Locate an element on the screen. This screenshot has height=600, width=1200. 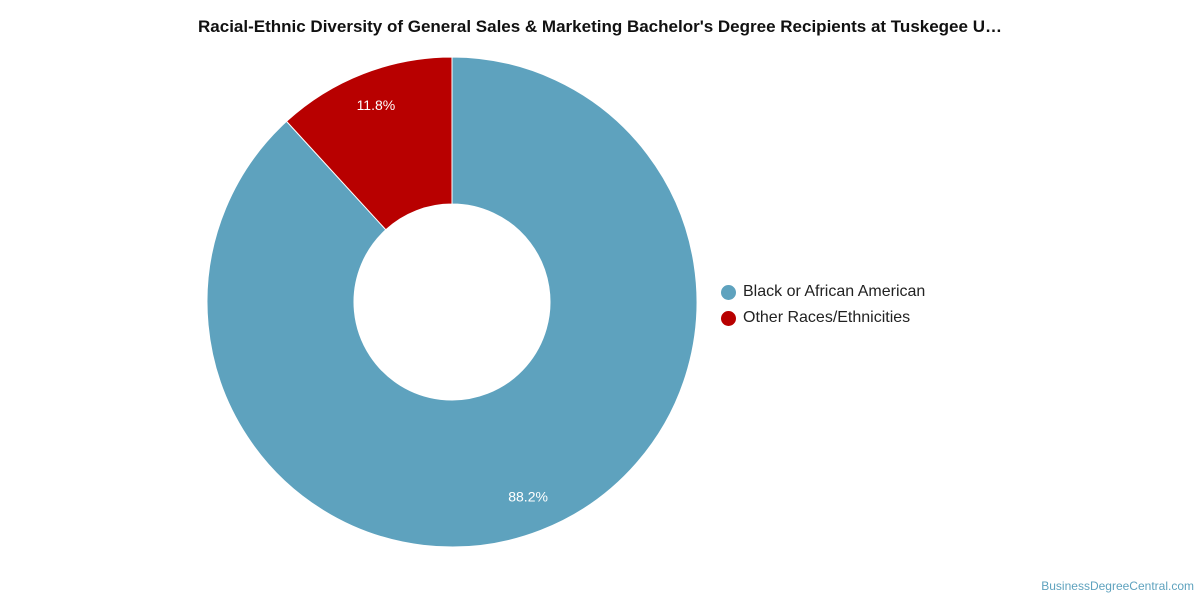
data-label-other-races-ethnicities: 11.8% is located at coordinates (376, 105).